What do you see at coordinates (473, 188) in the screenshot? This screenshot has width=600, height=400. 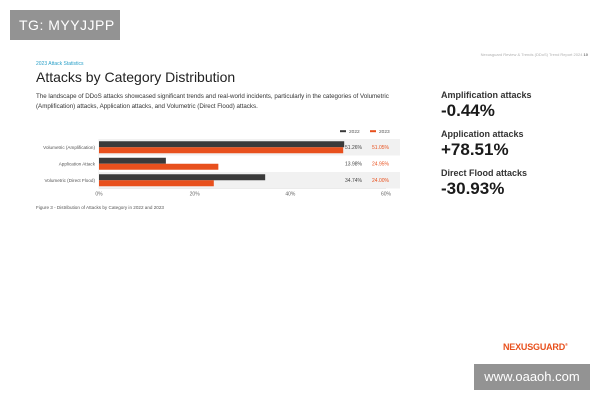 I see `stat-value: -30.93%` at bounding box center [473, 188].